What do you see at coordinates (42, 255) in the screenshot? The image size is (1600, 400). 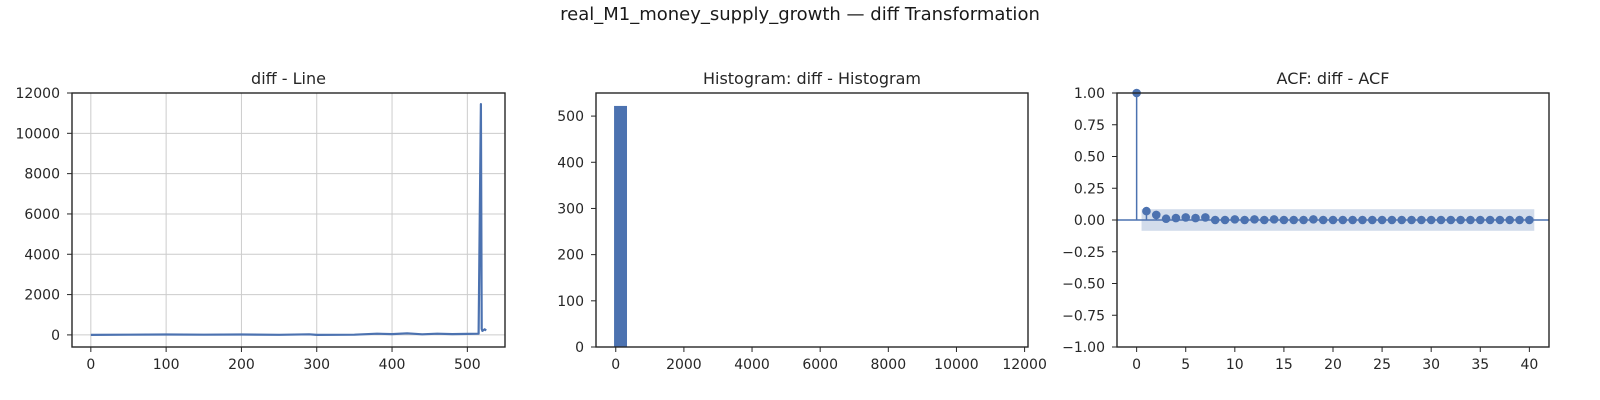 I see `y-tick-label: 4000` at bounding box center [42, 255].